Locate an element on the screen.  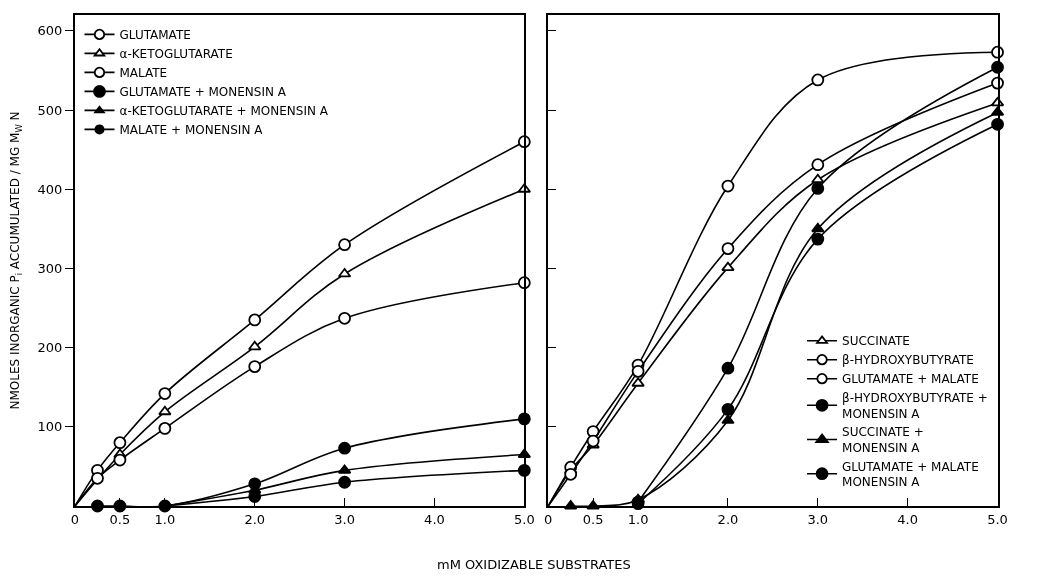
legend-label: MALATE is located at coordinates (143, 73).